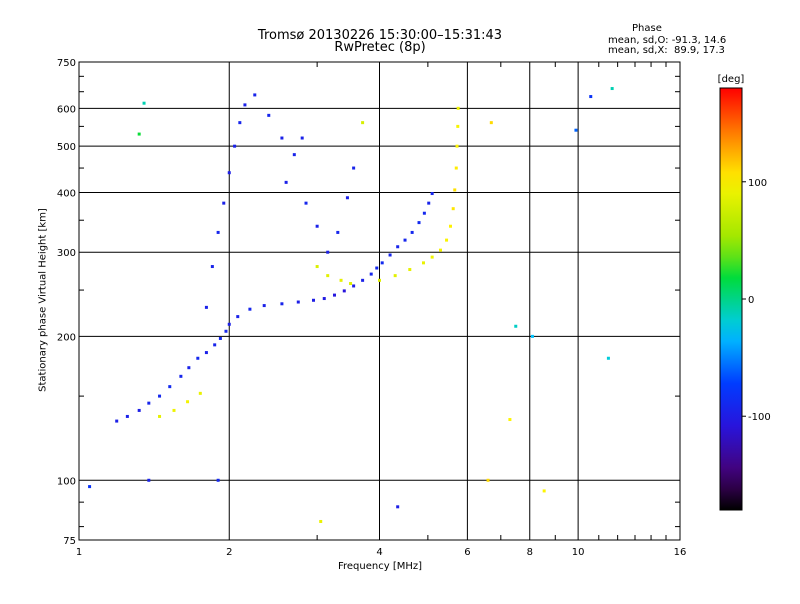 This screenshot has width=800, height=604. Describe the element at coordinates (379, 552) in the screenshot. I see `x-tick-label: 4` at that location.